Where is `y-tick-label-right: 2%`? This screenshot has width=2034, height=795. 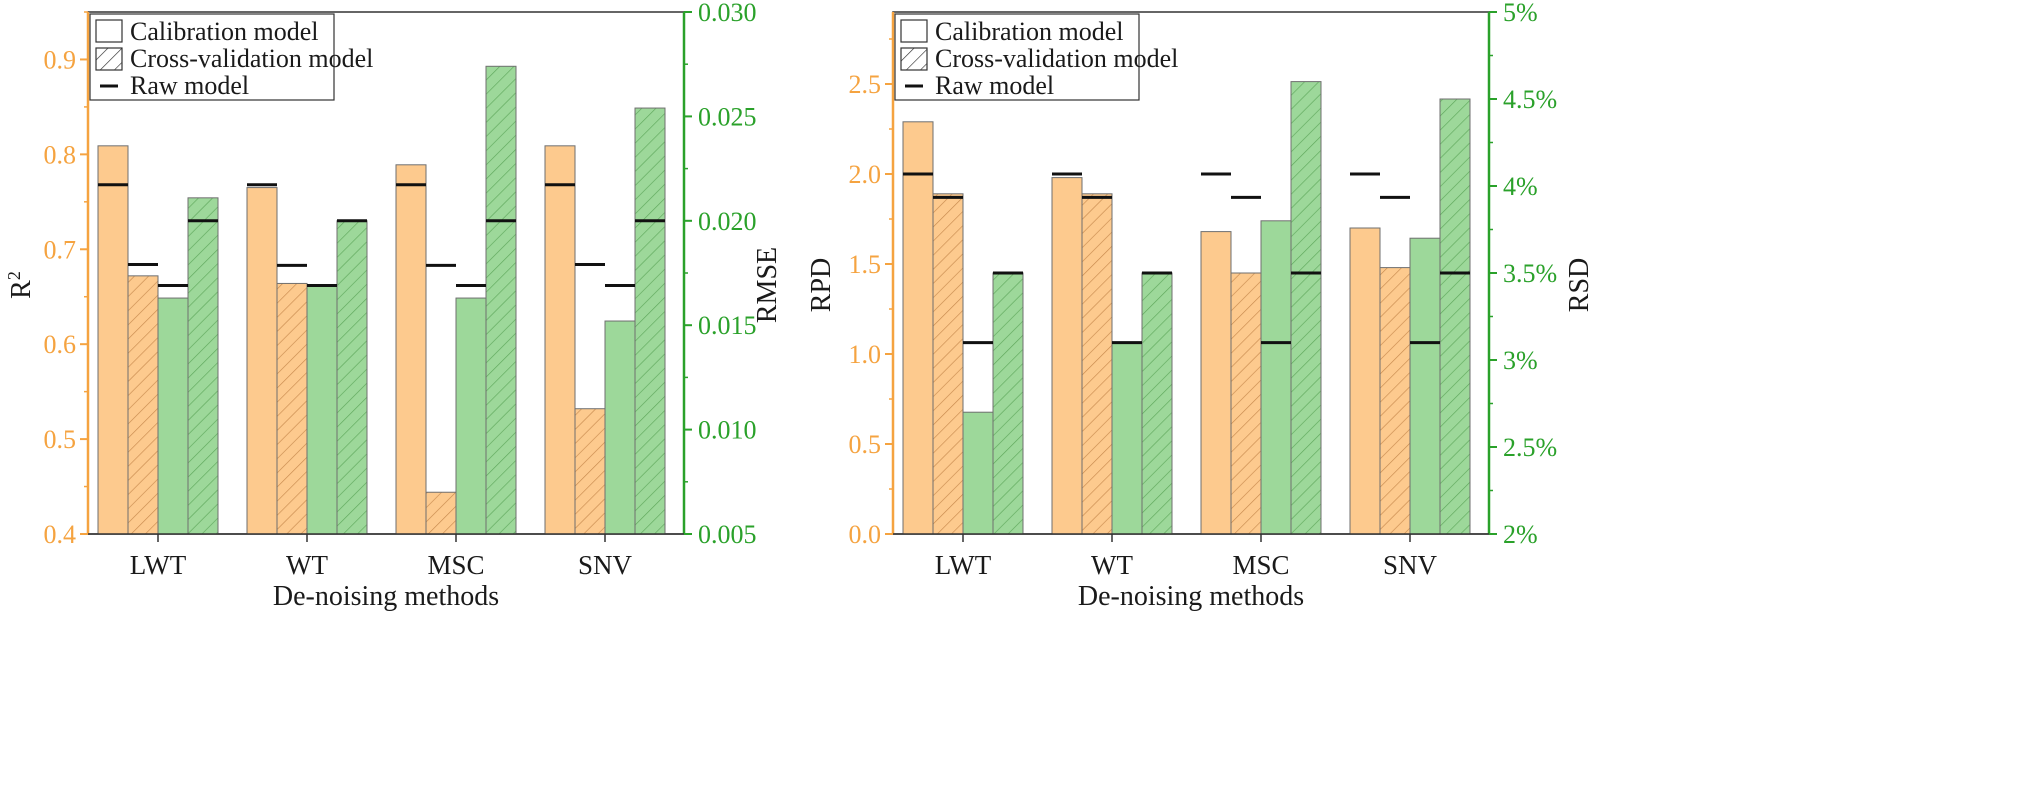
y-tick-label-right: 2% is located at coordinates (1520, 534).